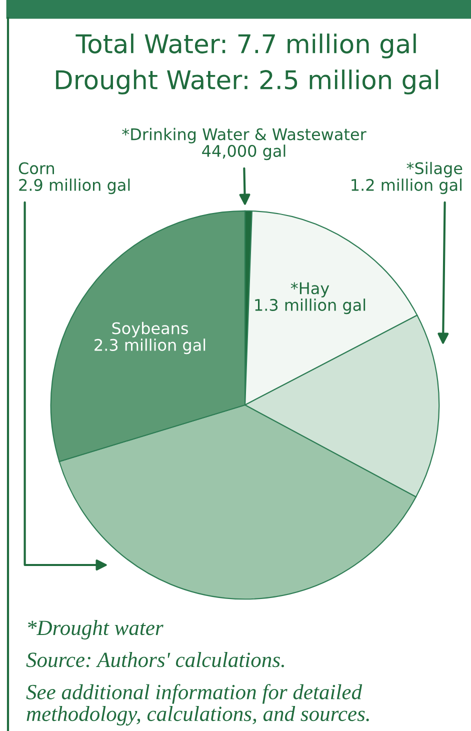 The height and width of the screenshot is (731, 471). What do you see at coordinates (247, 82) in the screenshot?
I see `chart-subtitle: Drought Water: 2.5 million gal` at bounding box center [247, 82].